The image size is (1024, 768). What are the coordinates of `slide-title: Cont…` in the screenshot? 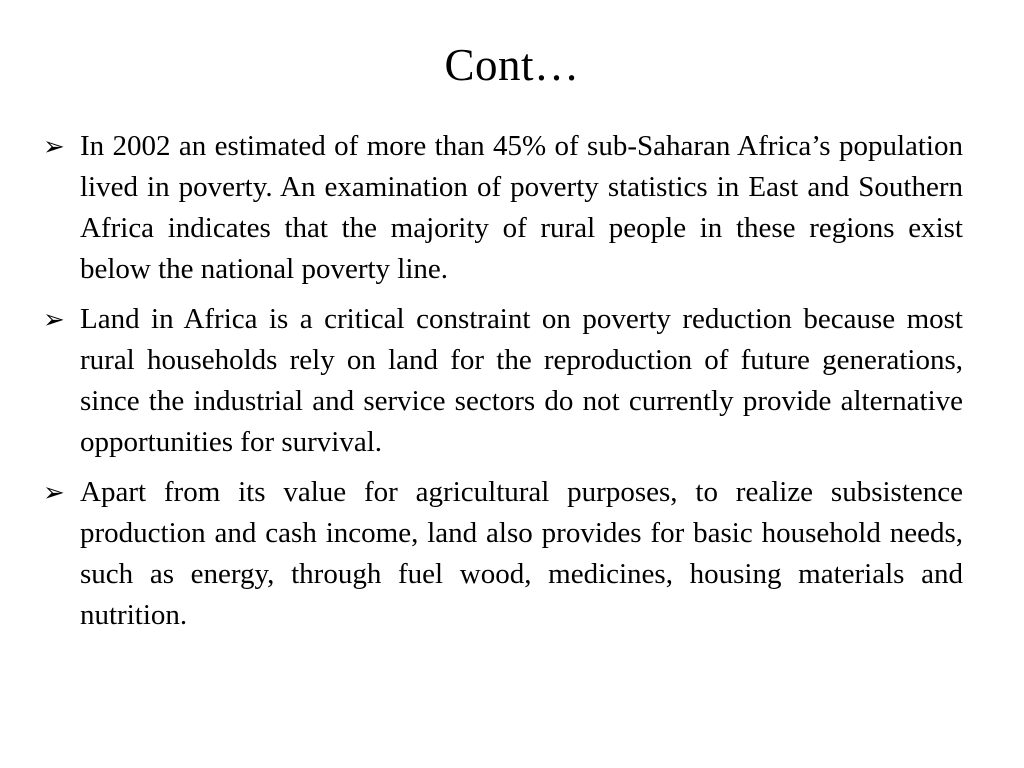 It's located at (512, 65).